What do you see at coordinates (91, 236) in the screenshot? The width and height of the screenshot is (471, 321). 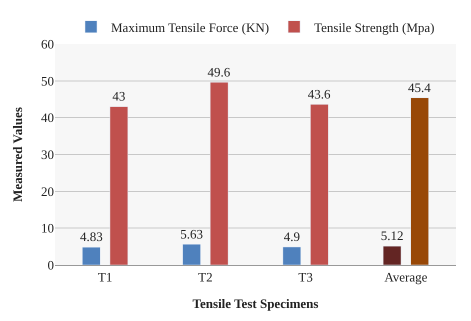 I see `data-label: 4.83` at bounding box center [91, 236].